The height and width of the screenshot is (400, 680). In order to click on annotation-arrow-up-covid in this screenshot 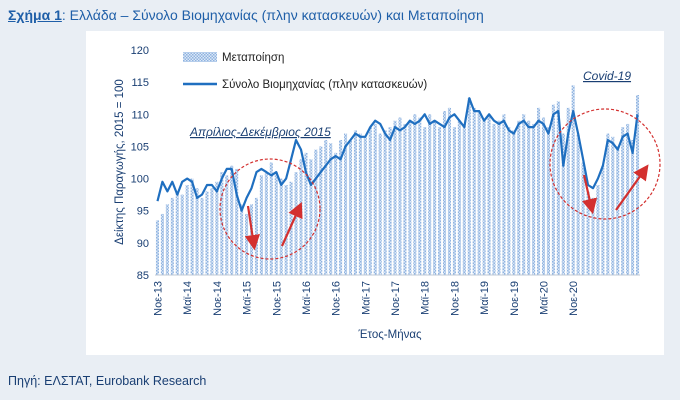, I will do `click(632, 187)`.